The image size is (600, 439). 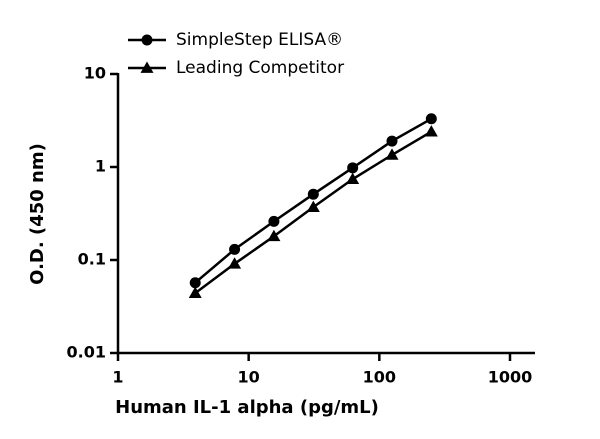 I want to click on x-tick-label: 1000, so click(x=510, y=377).